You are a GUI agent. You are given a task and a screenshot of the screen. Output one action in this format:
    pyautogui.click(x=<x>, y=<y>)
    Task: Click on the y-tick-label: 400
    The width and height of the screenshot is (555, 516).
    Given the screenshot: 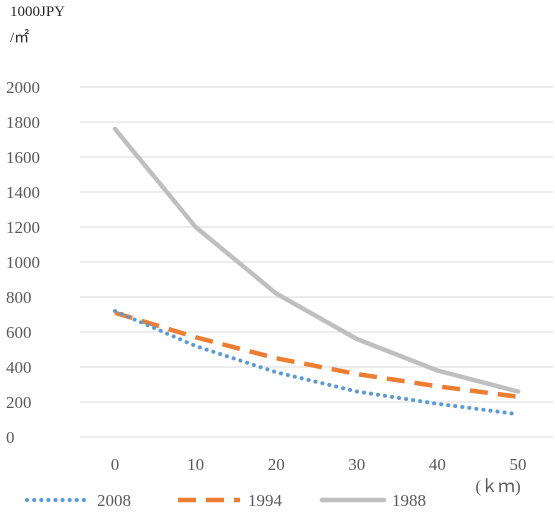 What is the action you would take?
    pyautogui.click(x=19, y=367)
    